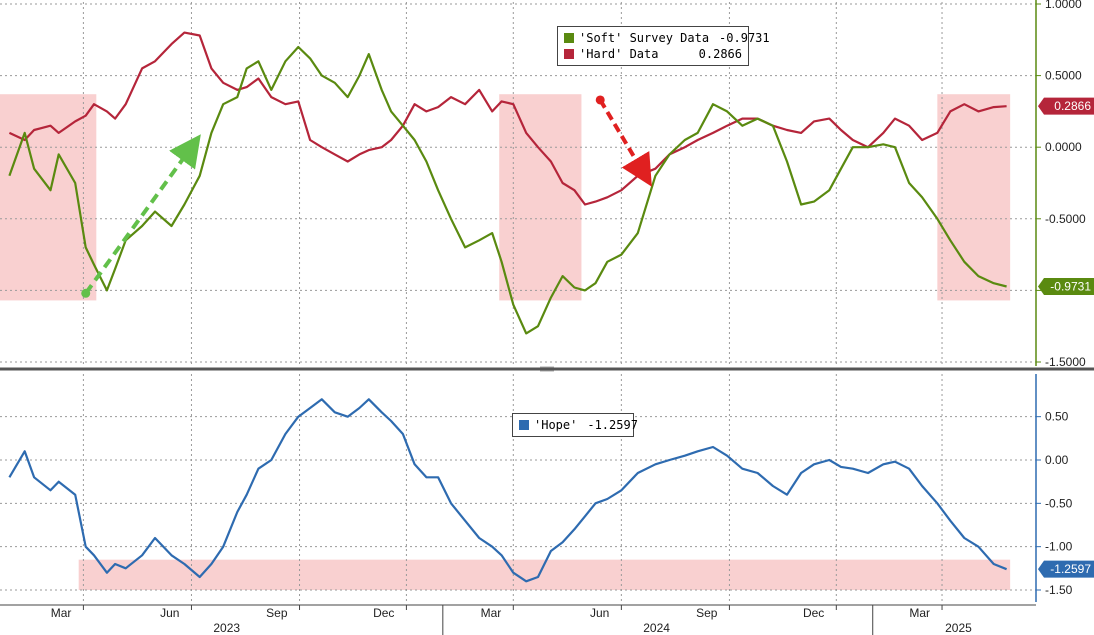 This screenshot has width=1094, height=635. Describe the element at coordinates (1063, 5) in the screenshot. I see `top-ytick-label-0: 1.0000` at that location.